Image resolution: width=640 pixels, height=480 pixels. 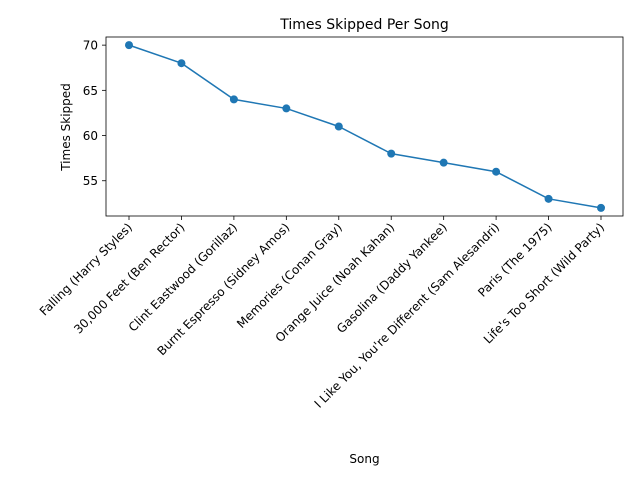 I want to click on x-axis-title: Song, so click(x=364, y=459).